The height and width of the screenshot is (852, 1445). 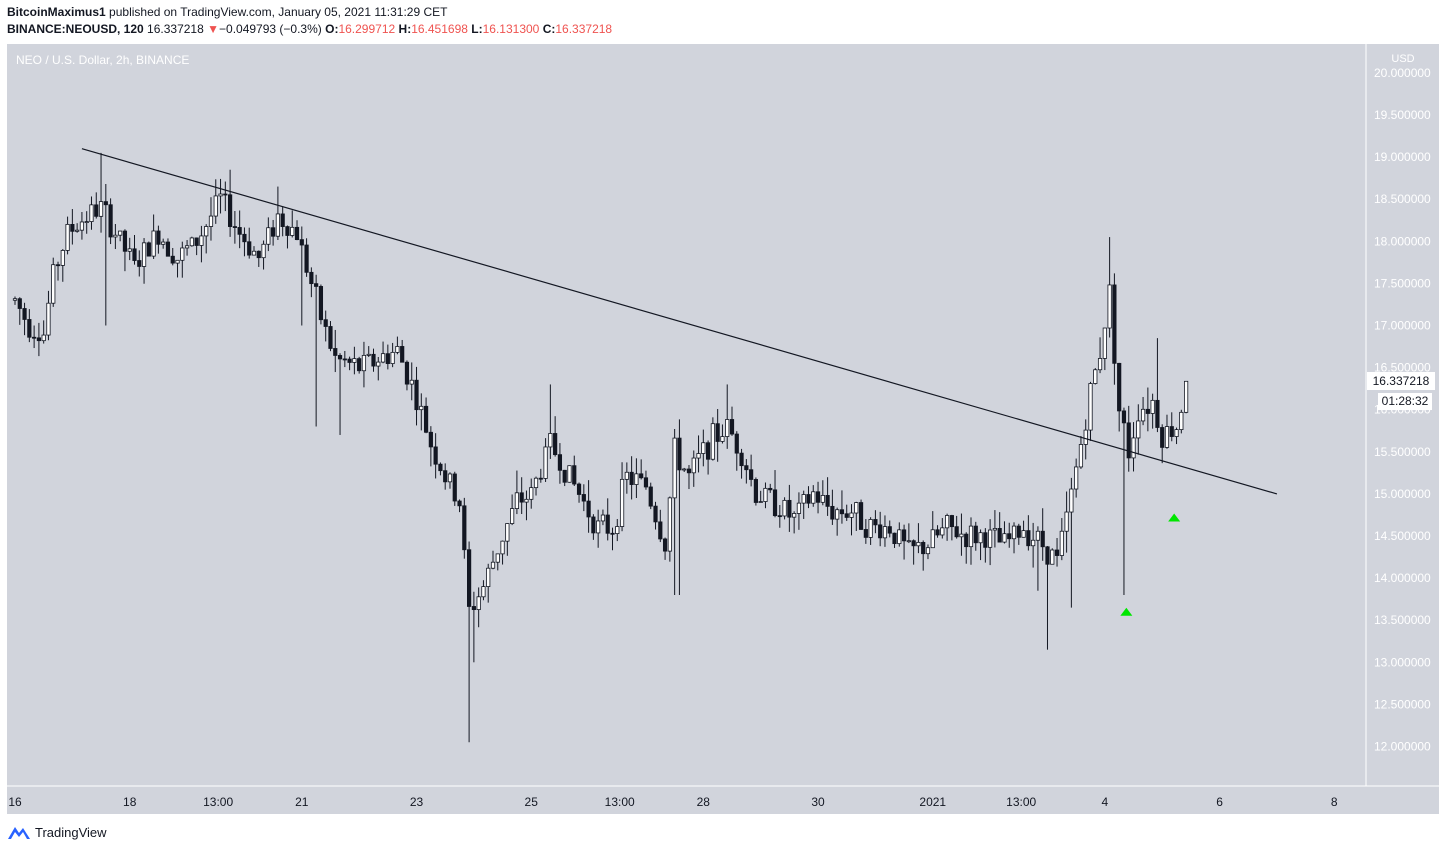 What do you see at coordinates (1402, 326) in the screenshot?
I see `y-tick-label: 17.000000` at bounding box center [1402, 326].